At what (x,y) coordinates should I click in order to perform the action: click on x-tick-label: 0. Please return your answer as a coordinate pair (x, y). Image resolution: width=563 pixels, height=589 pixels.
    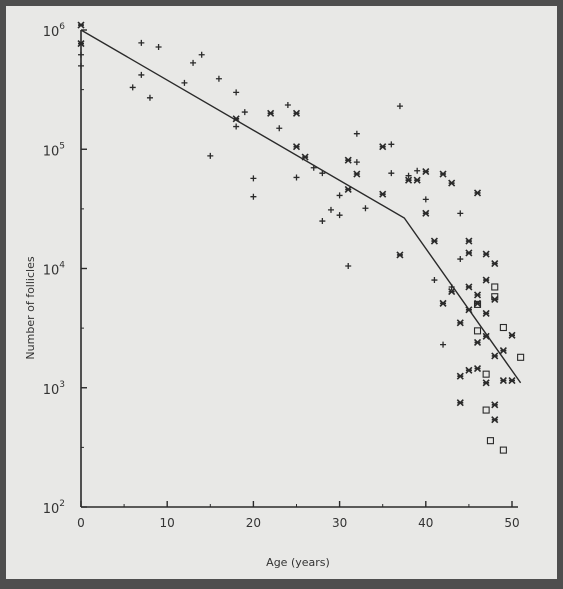
    Looking at the image, I should click on (81, 523).